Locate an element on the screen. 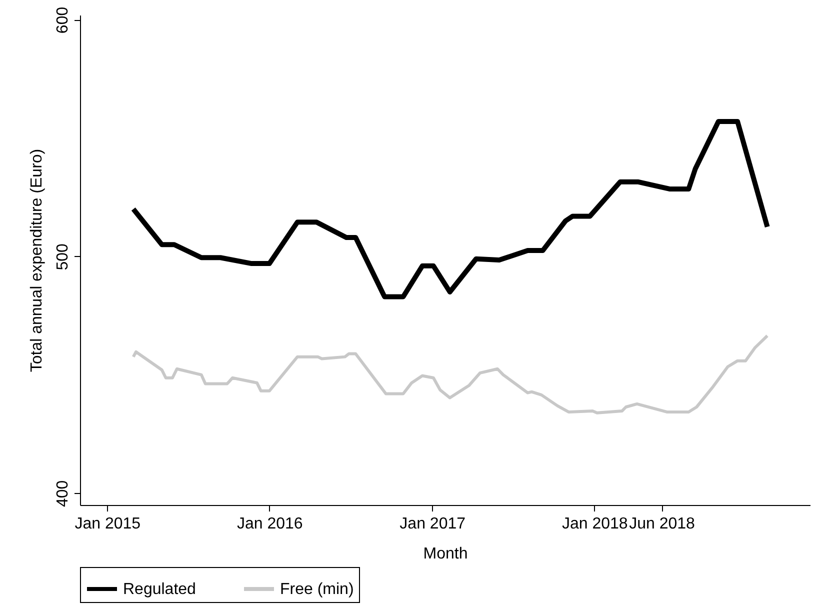 The width and height of the screenshot is (835, 616). legend-label: Free (min) is located at coordinates (317, 589).